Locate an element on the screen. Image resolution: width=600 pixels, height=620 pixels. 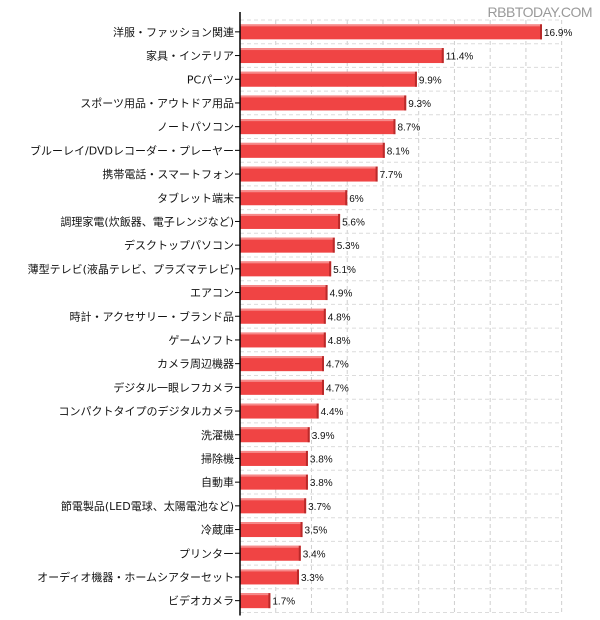
data-label: 6% is located at coordinates (356, 199).